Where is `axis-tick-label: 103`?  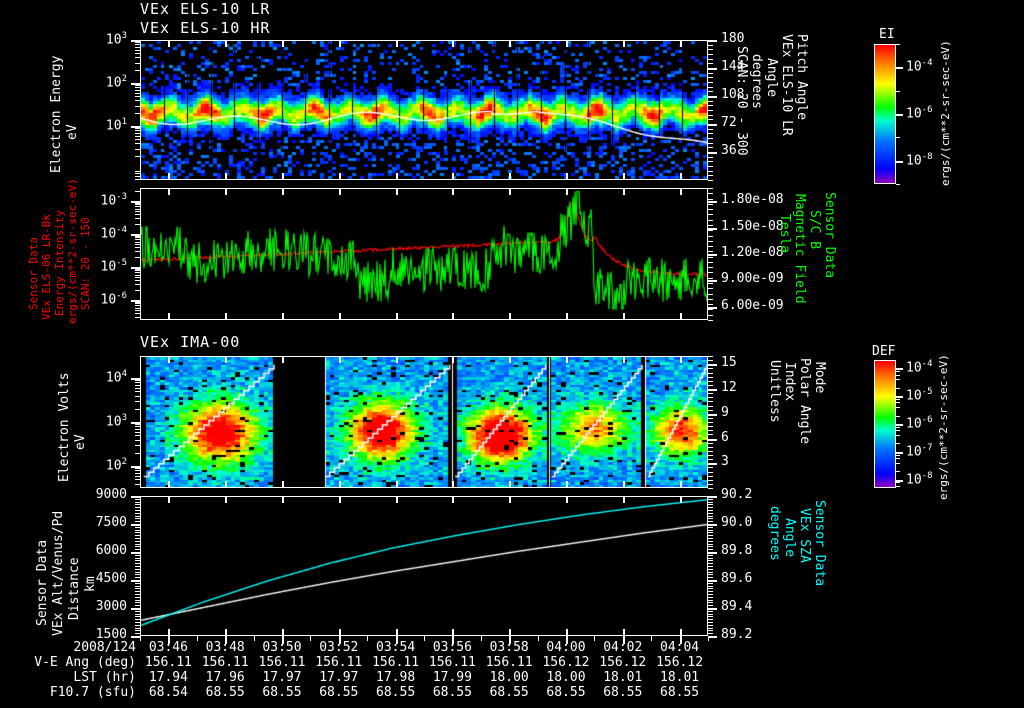
axis-tick-label: 103 is located at coordinates (116, 421).